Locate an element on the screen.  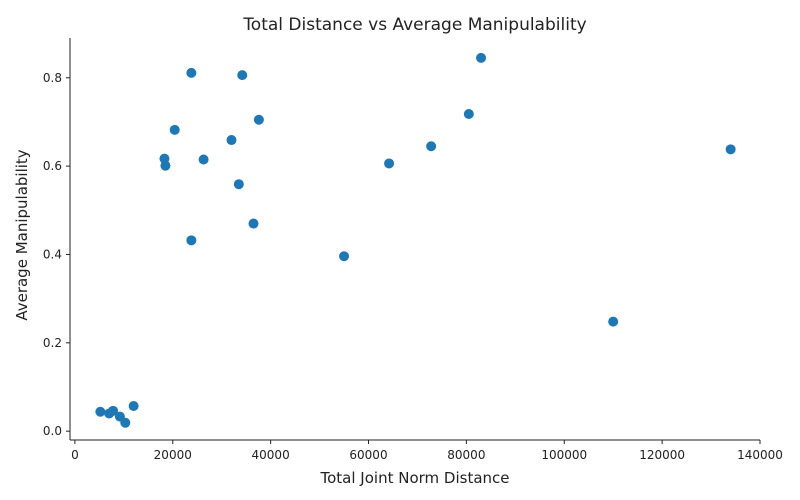
y-tick-label: 0.4 is located at coordinates (52, 254).